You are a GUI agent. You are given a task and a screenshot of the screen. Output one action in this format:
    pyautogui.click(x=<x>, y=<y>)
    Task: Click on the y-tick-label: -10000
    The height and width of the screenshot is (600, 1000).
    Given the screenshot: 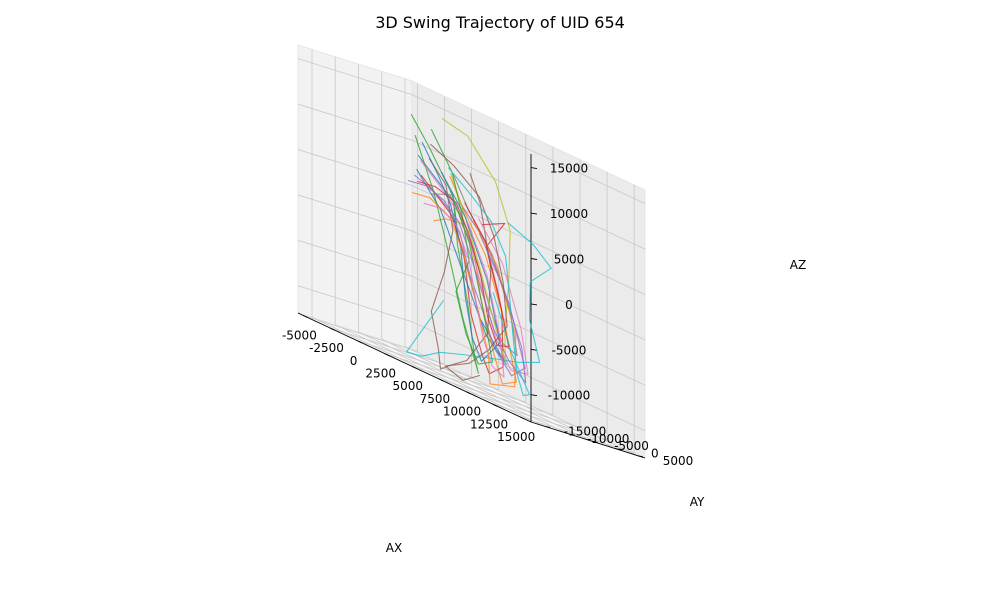 What is the action you would take?
    pyautogui.click(x=608, y=439)
    